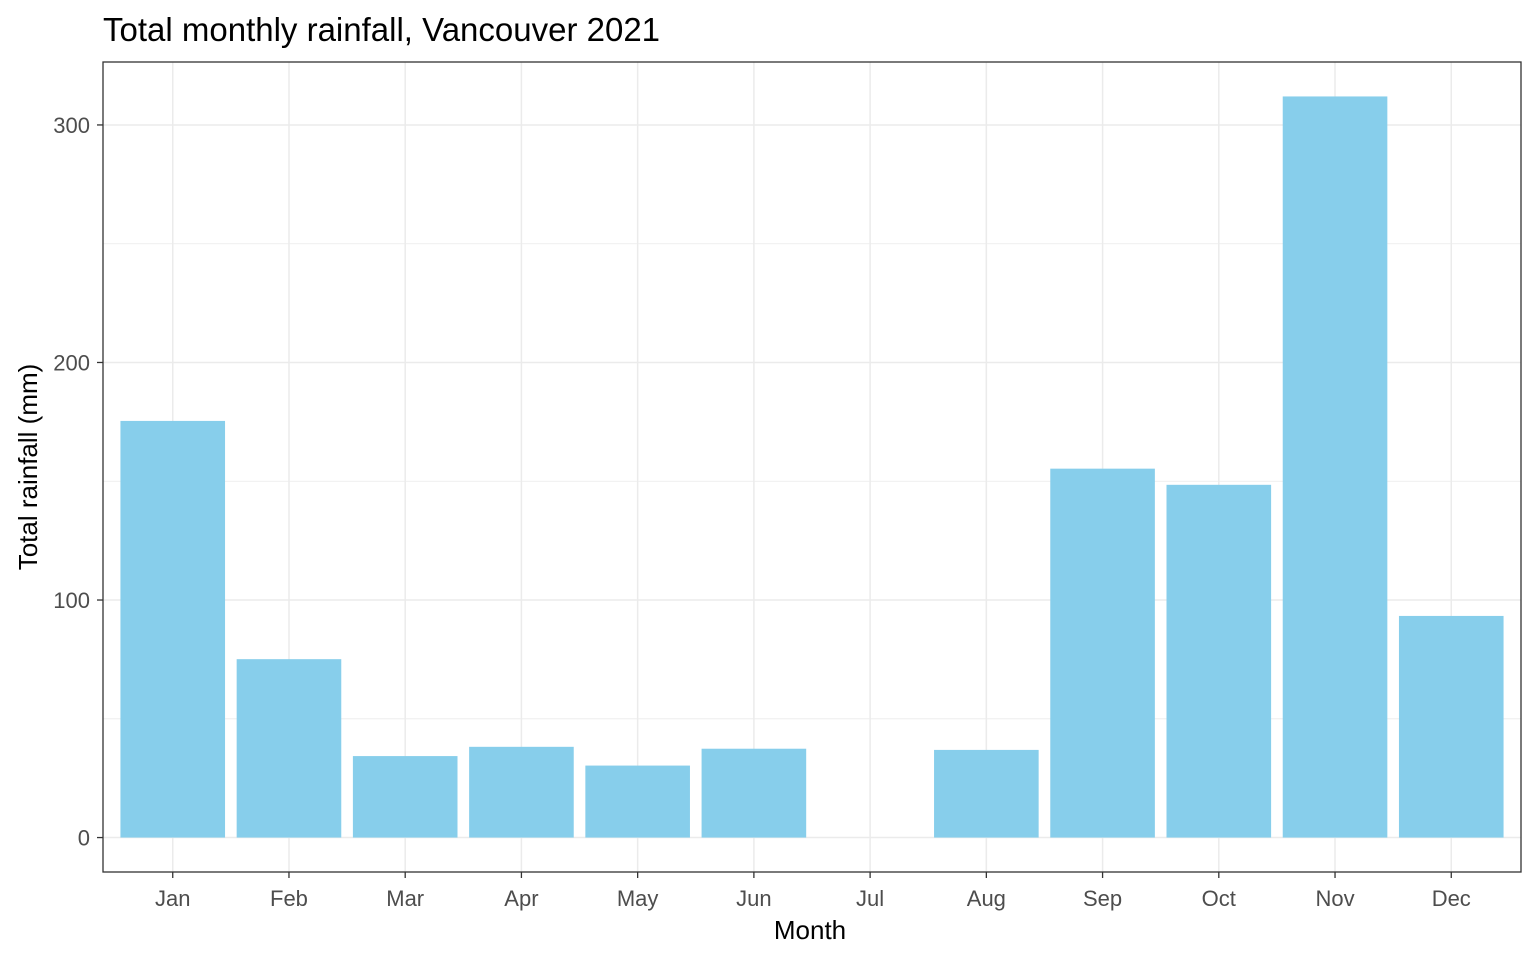 Image resolution: width=1536 pixels, height=960 pixels. I want to click on bar-feb, so click(289, 748).